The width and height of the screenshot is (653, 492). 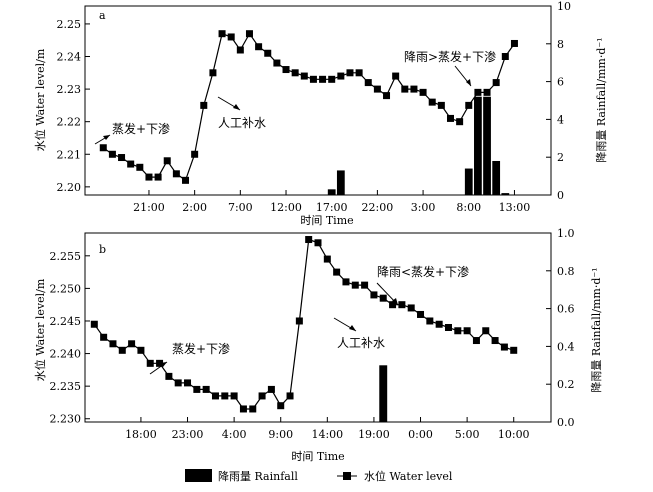 I want to click on panel-a-arrowhead-evap, so click(x=106, y=137).